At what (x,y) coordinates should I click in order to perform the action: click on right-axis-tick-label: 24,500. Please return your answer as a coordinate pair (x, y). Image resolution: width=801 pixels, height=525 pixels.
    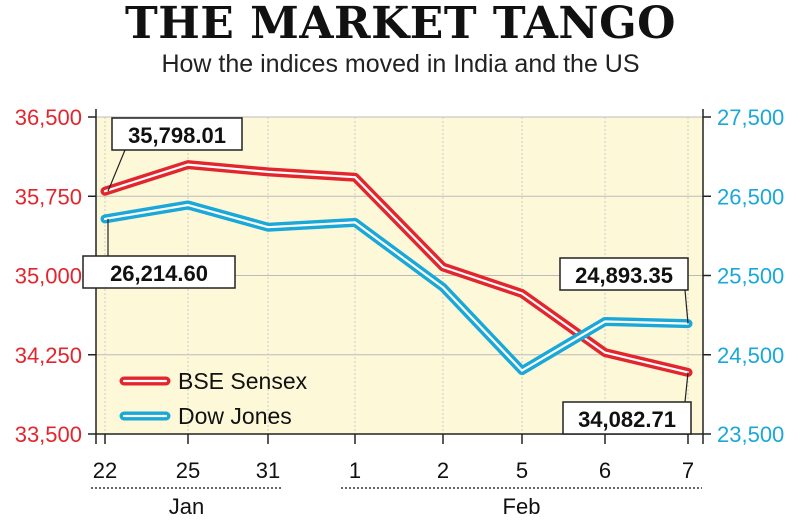
    Looking at the image, I should click on (750, 355).